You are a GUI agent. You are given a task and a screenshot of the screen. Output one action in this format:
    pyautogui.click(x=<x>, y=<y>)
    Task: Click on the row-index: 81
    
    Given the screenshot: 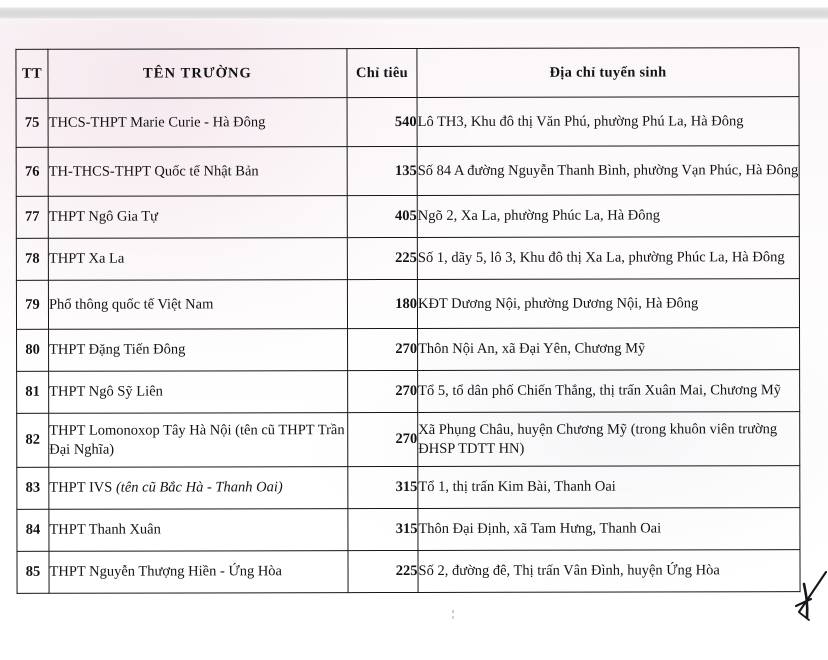 What is the action you would take?
    pyautogui.click(x=32, y=392)
    